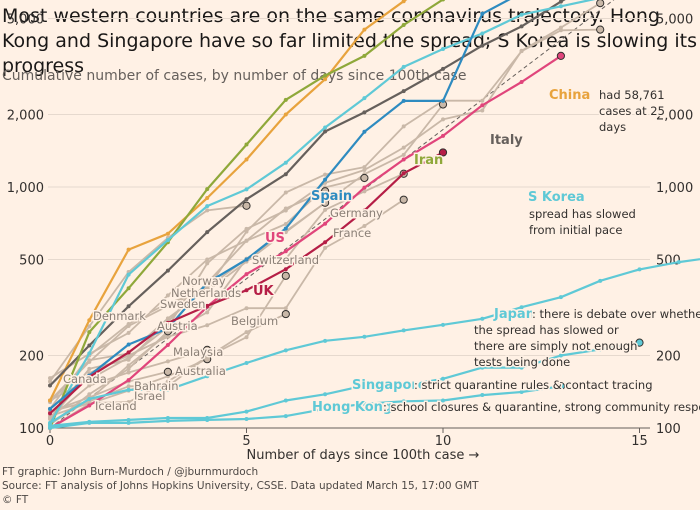 The width and height of the screenshot is (700, 510). What do you see at coordinates (156, 386) in the screenshot?
I see `series-label-bahrain: Bahrain` at bounding box center [156, 386].